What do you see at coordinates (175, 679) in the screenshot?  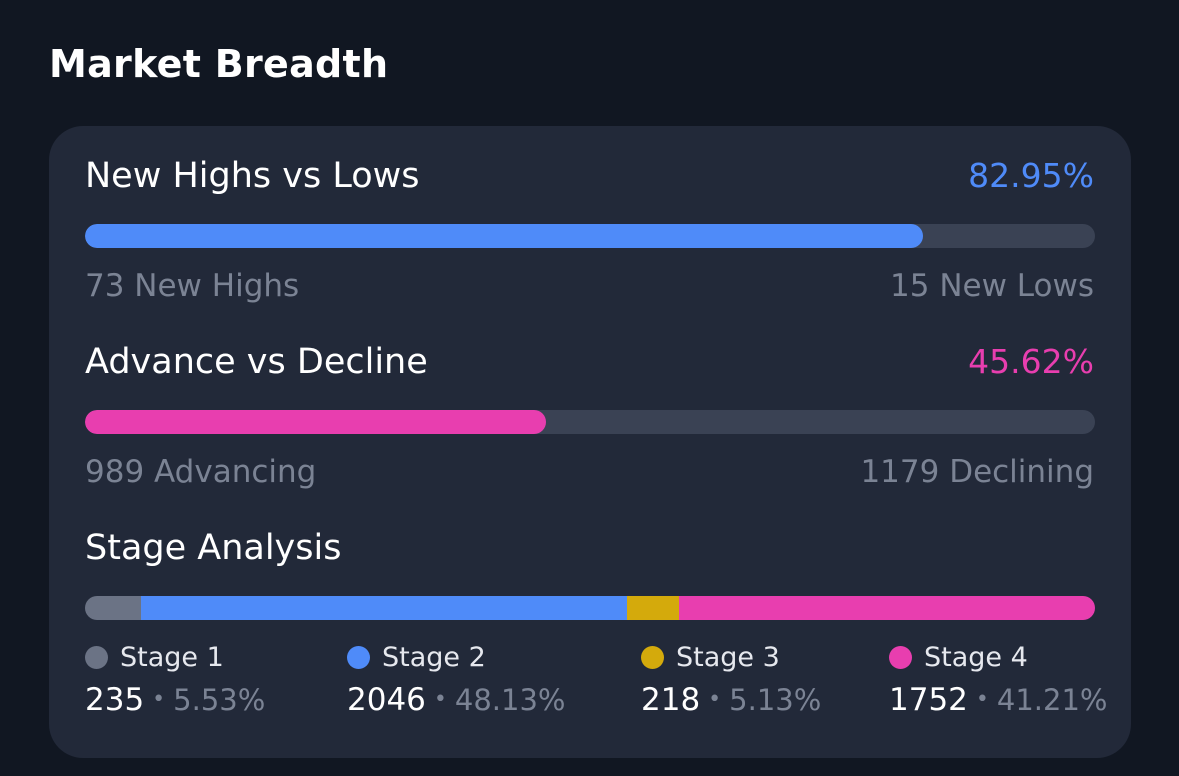 I see `legend-item-stage-1: Stage 1 235 • 5.53%` at bounding box center [175, 679].